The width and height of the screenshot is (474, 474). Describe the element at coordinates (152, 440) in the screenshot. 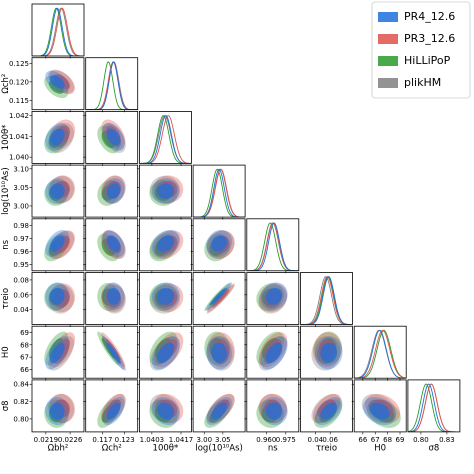

I see `x-tick-label: 1.0403` at that location.